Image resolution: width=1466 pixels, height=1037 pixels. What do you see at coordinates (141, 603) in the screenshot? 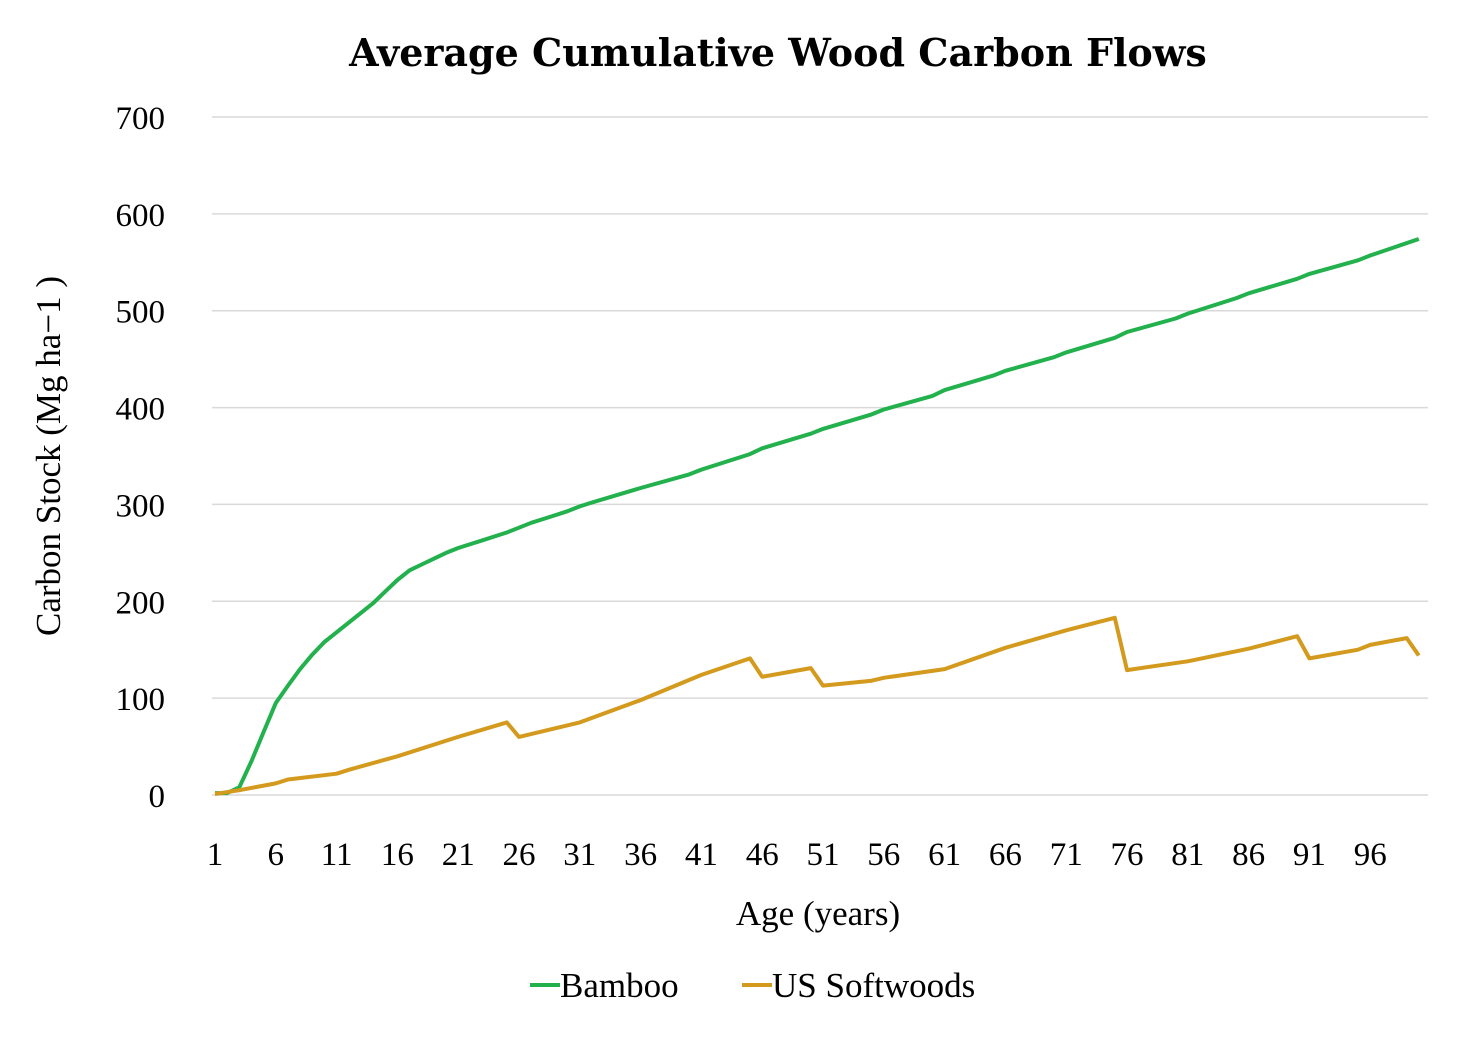
I see `y-tick-label: 200` at bounding box center [141, 603].